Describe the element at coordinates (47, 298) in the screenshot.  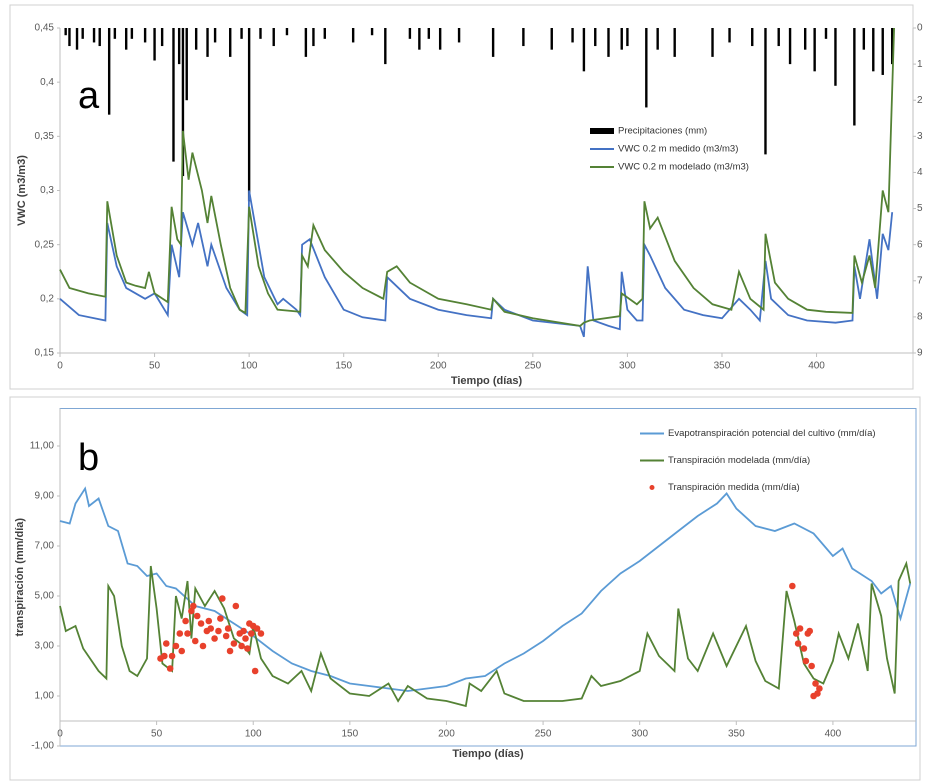
I see `y-tick-label: 0,2` at that location.